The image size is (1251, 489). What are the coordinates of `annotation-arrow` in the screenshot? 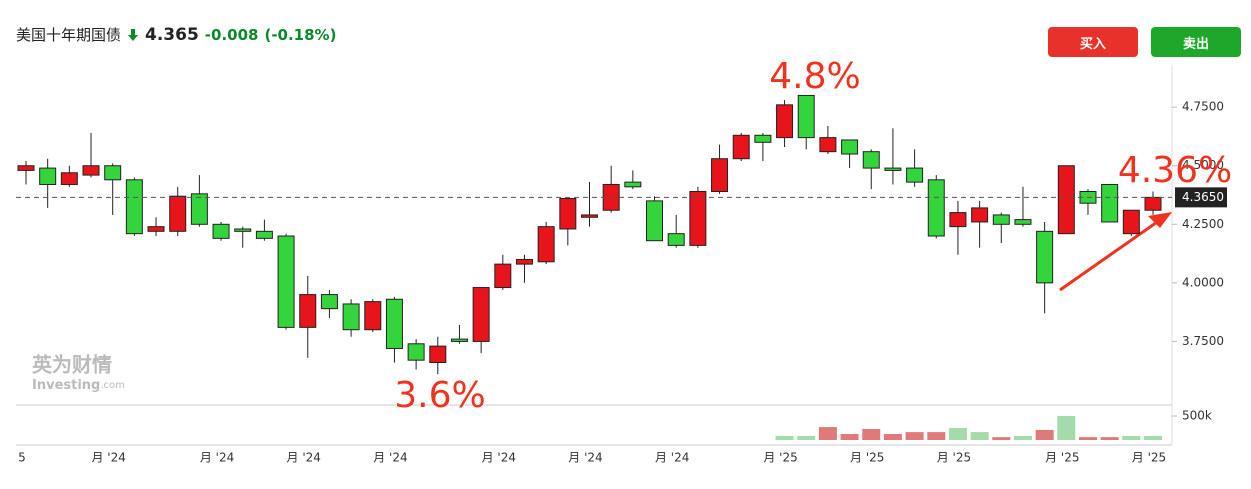 It's located at (1110, 255).